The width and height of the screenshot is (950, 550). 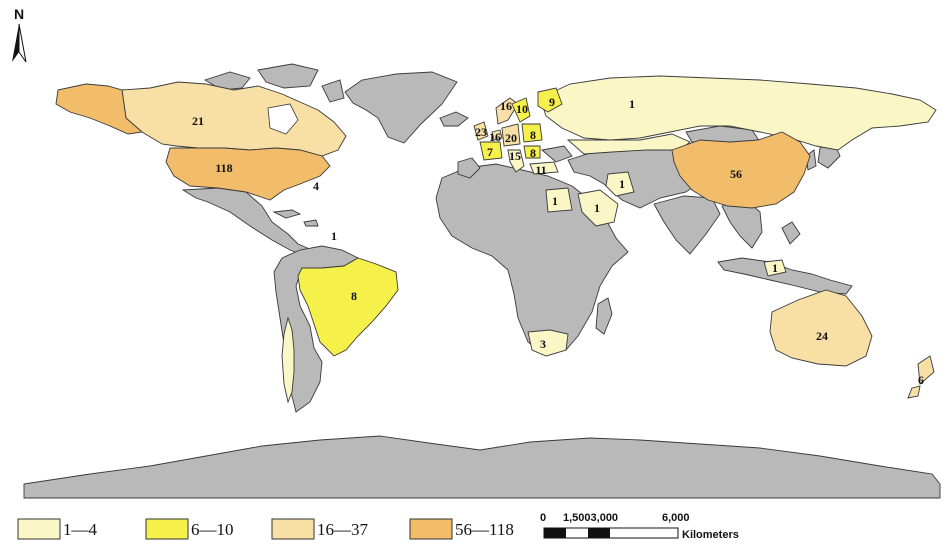 What do you see at coordinates (80, 529) in the screenshot?
I see `legend-label-1-4: 1—4` at bounding box center [80, 529].